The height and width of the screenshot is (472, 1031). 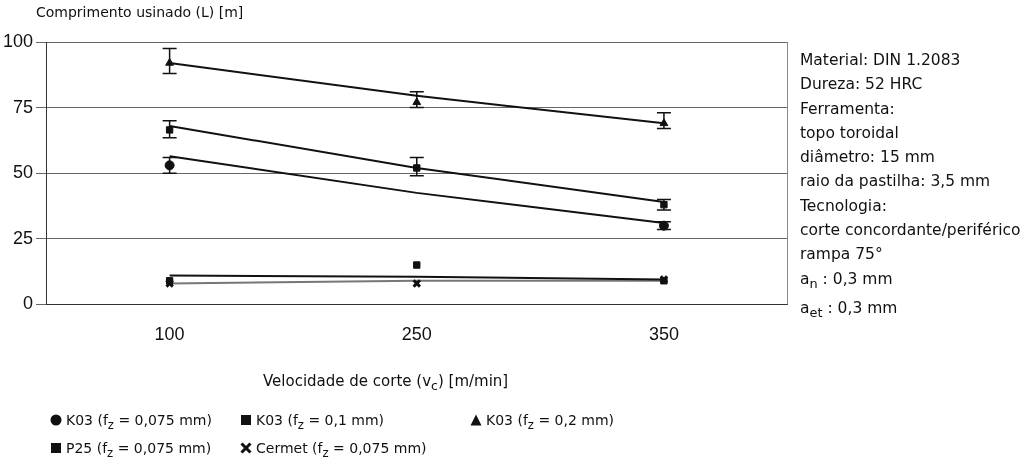 I want to click on legend-label: P25 (f$_{z}$ = 0,075 mm), so click(x=139, y=449).